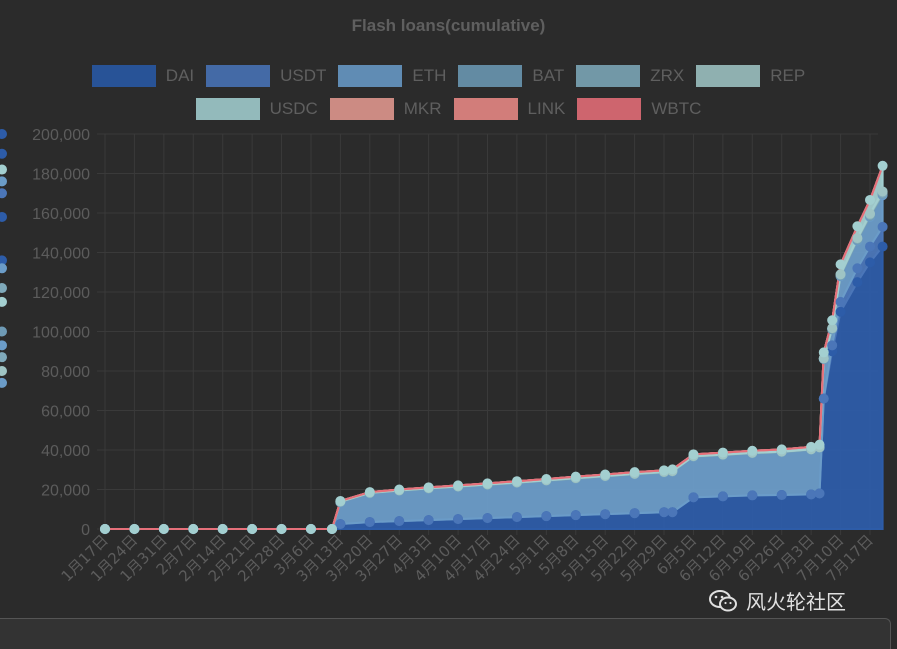  I want to click on y-tick-label: 60,000, so click(65, 412).